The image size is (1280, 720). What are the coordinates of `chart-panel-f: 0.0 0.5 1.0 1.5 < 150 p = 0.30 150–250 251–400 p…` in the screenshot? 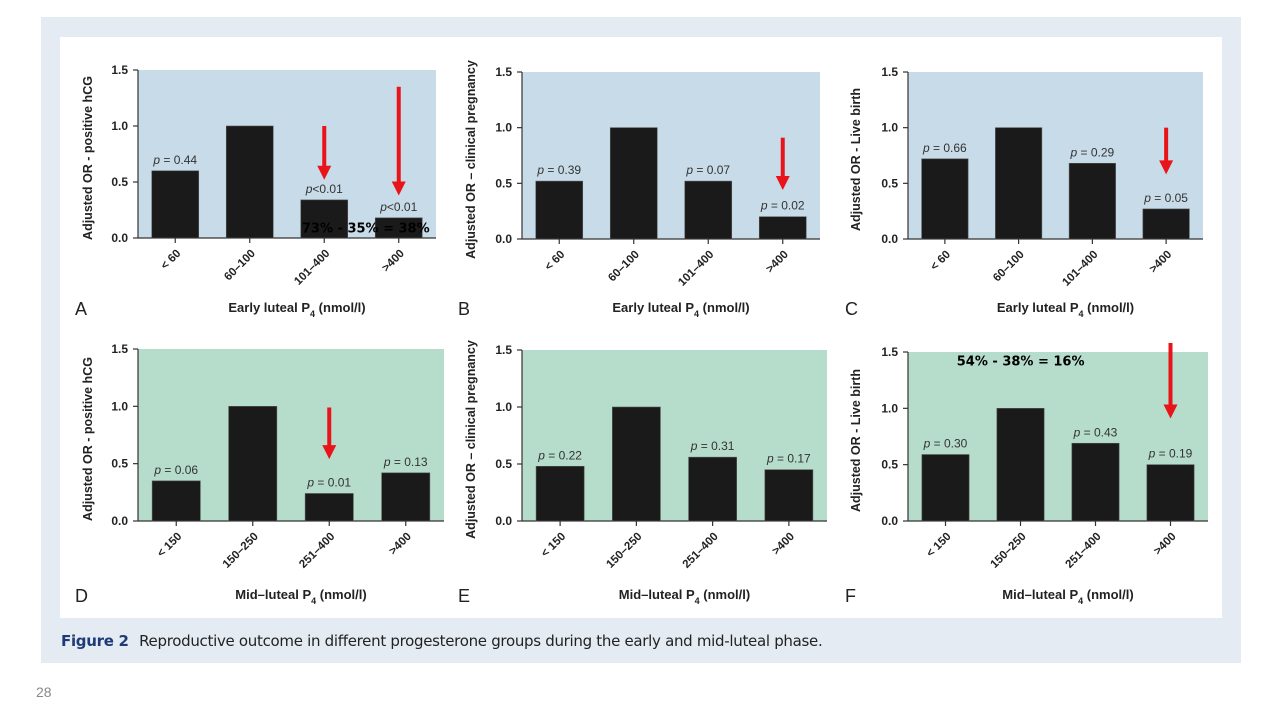 It's located at (1026, 474).